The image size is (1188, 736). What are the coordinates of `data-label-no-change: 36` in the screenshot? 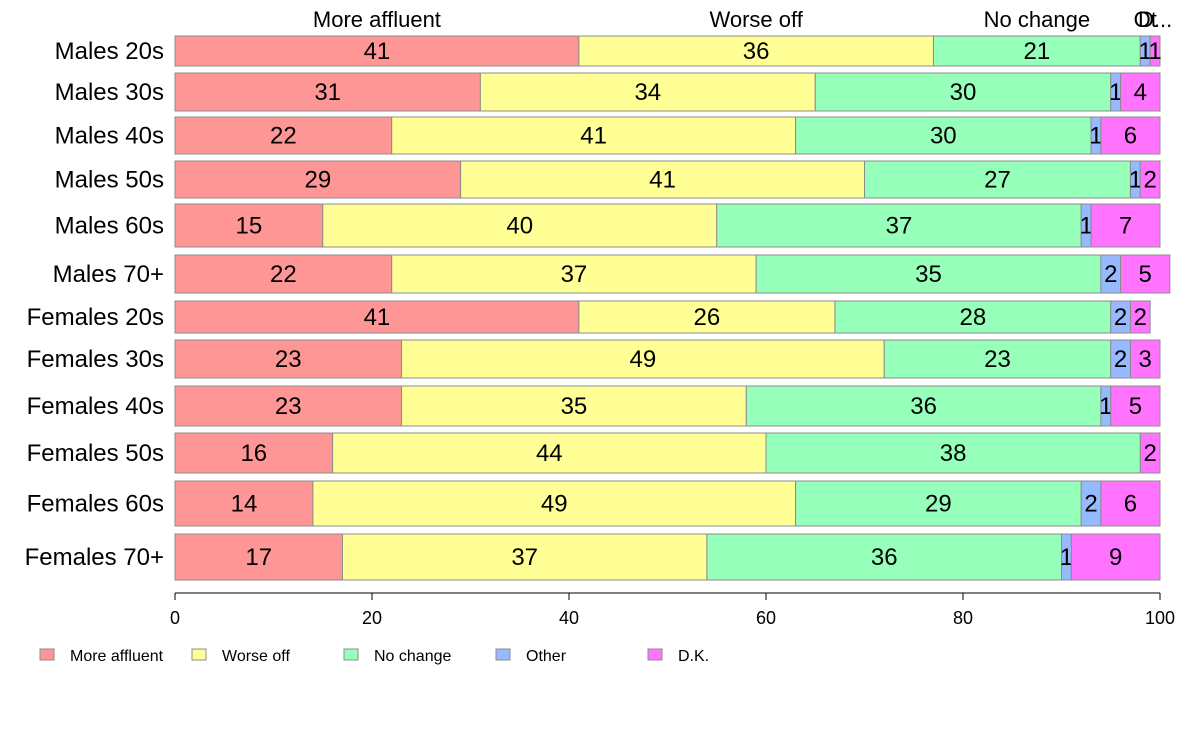 It's located at (884, 557).